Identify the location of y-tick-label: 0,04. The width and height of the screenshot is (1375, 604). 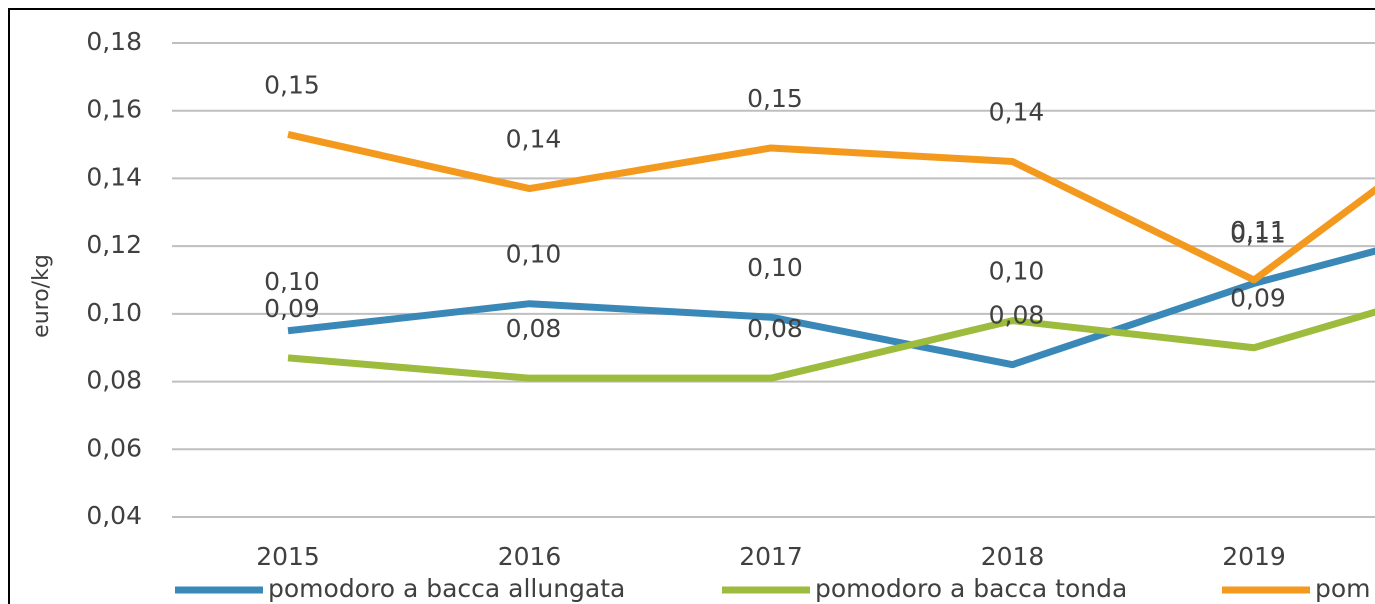
(114, 515).